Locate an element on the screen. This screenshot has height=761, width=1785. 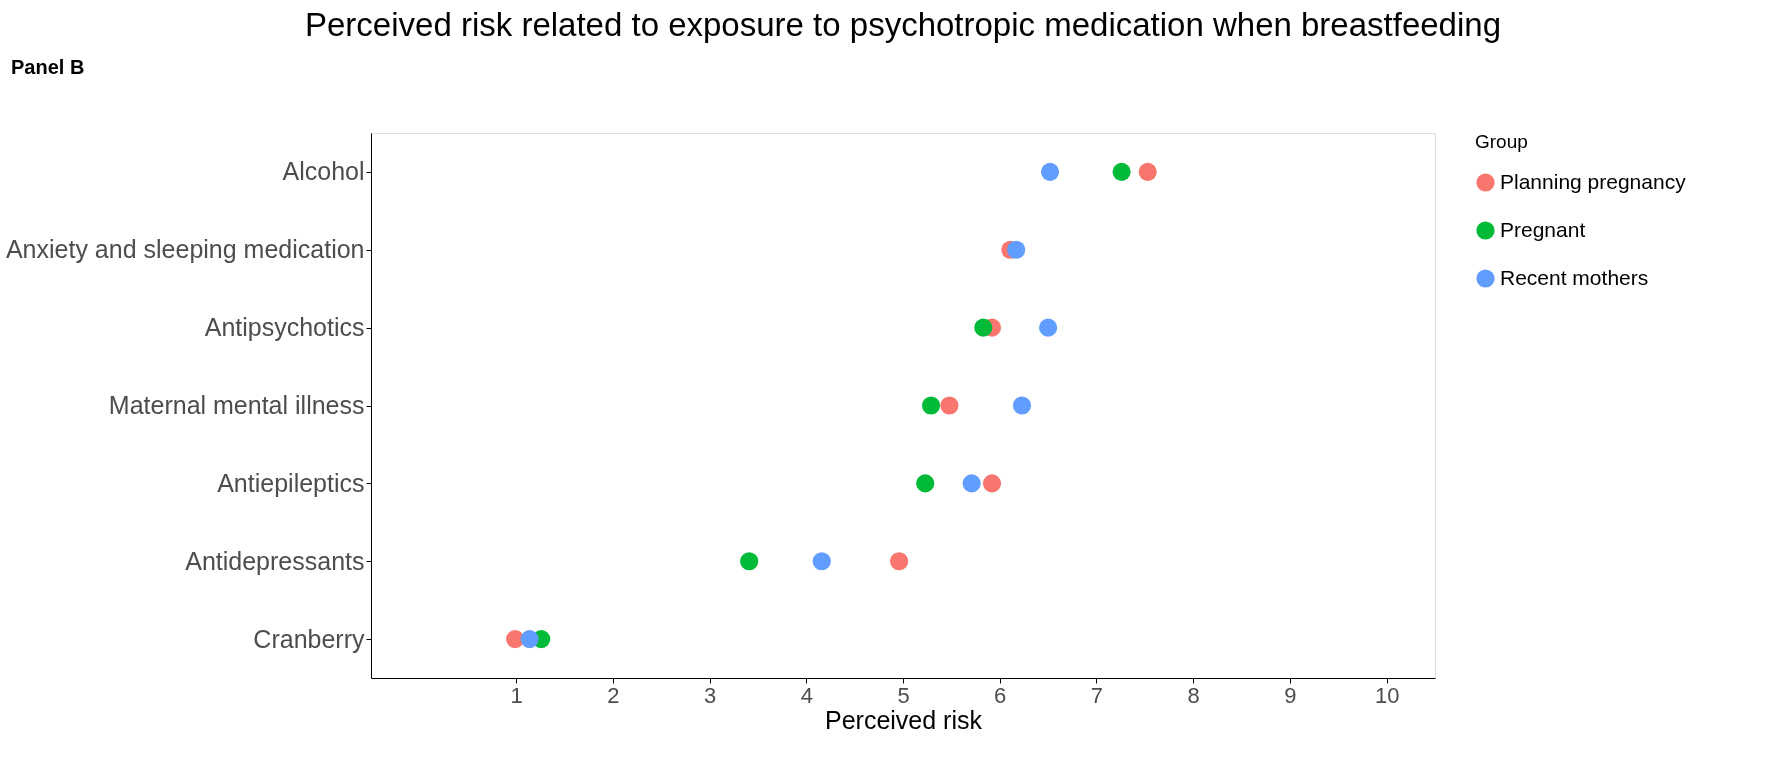
x-tick-label: 5 is located at coordinates (903, 695).